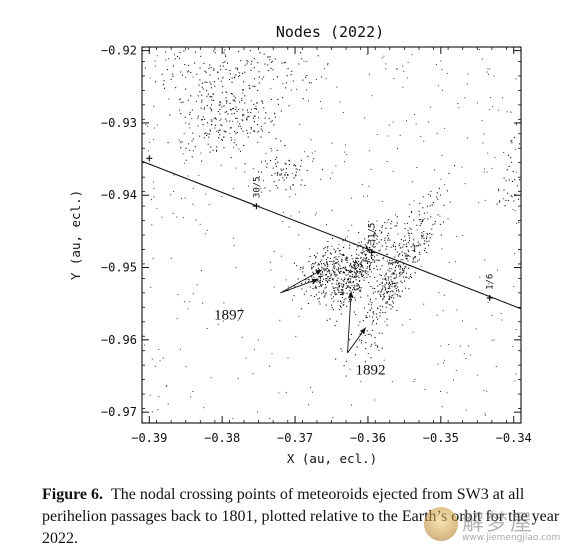 This screenshot has height=557, width=584. Describe the element at coordinates (491, 282) in the screenshot. I see `orbit-date-label: 1/6` at that location.